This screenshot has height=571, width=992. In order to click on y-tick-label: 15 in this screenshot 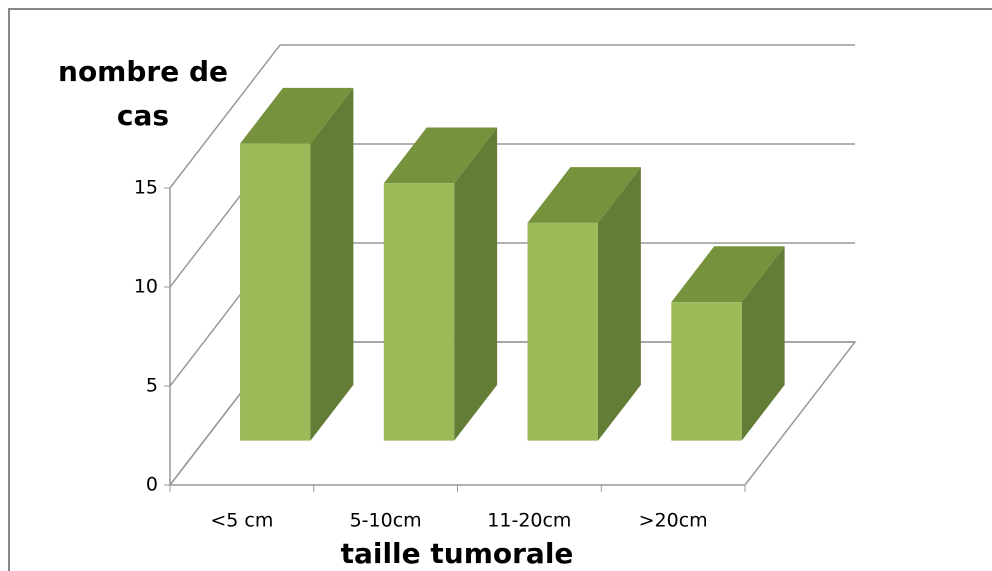, I will do `click(146, 188)`.